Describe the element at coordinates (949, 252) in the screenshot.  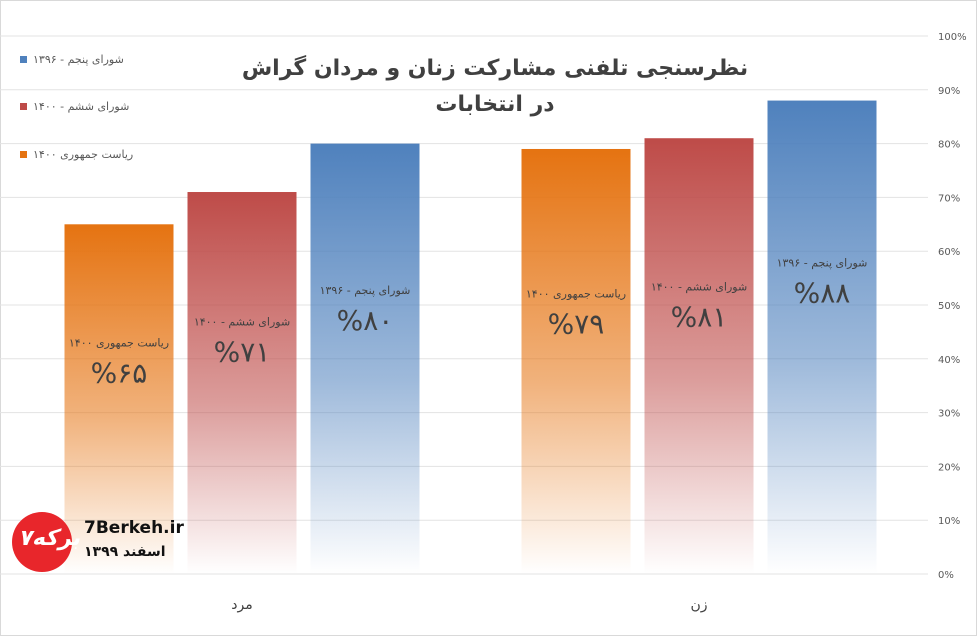
I see `y-tick-label: 60%` at that location.